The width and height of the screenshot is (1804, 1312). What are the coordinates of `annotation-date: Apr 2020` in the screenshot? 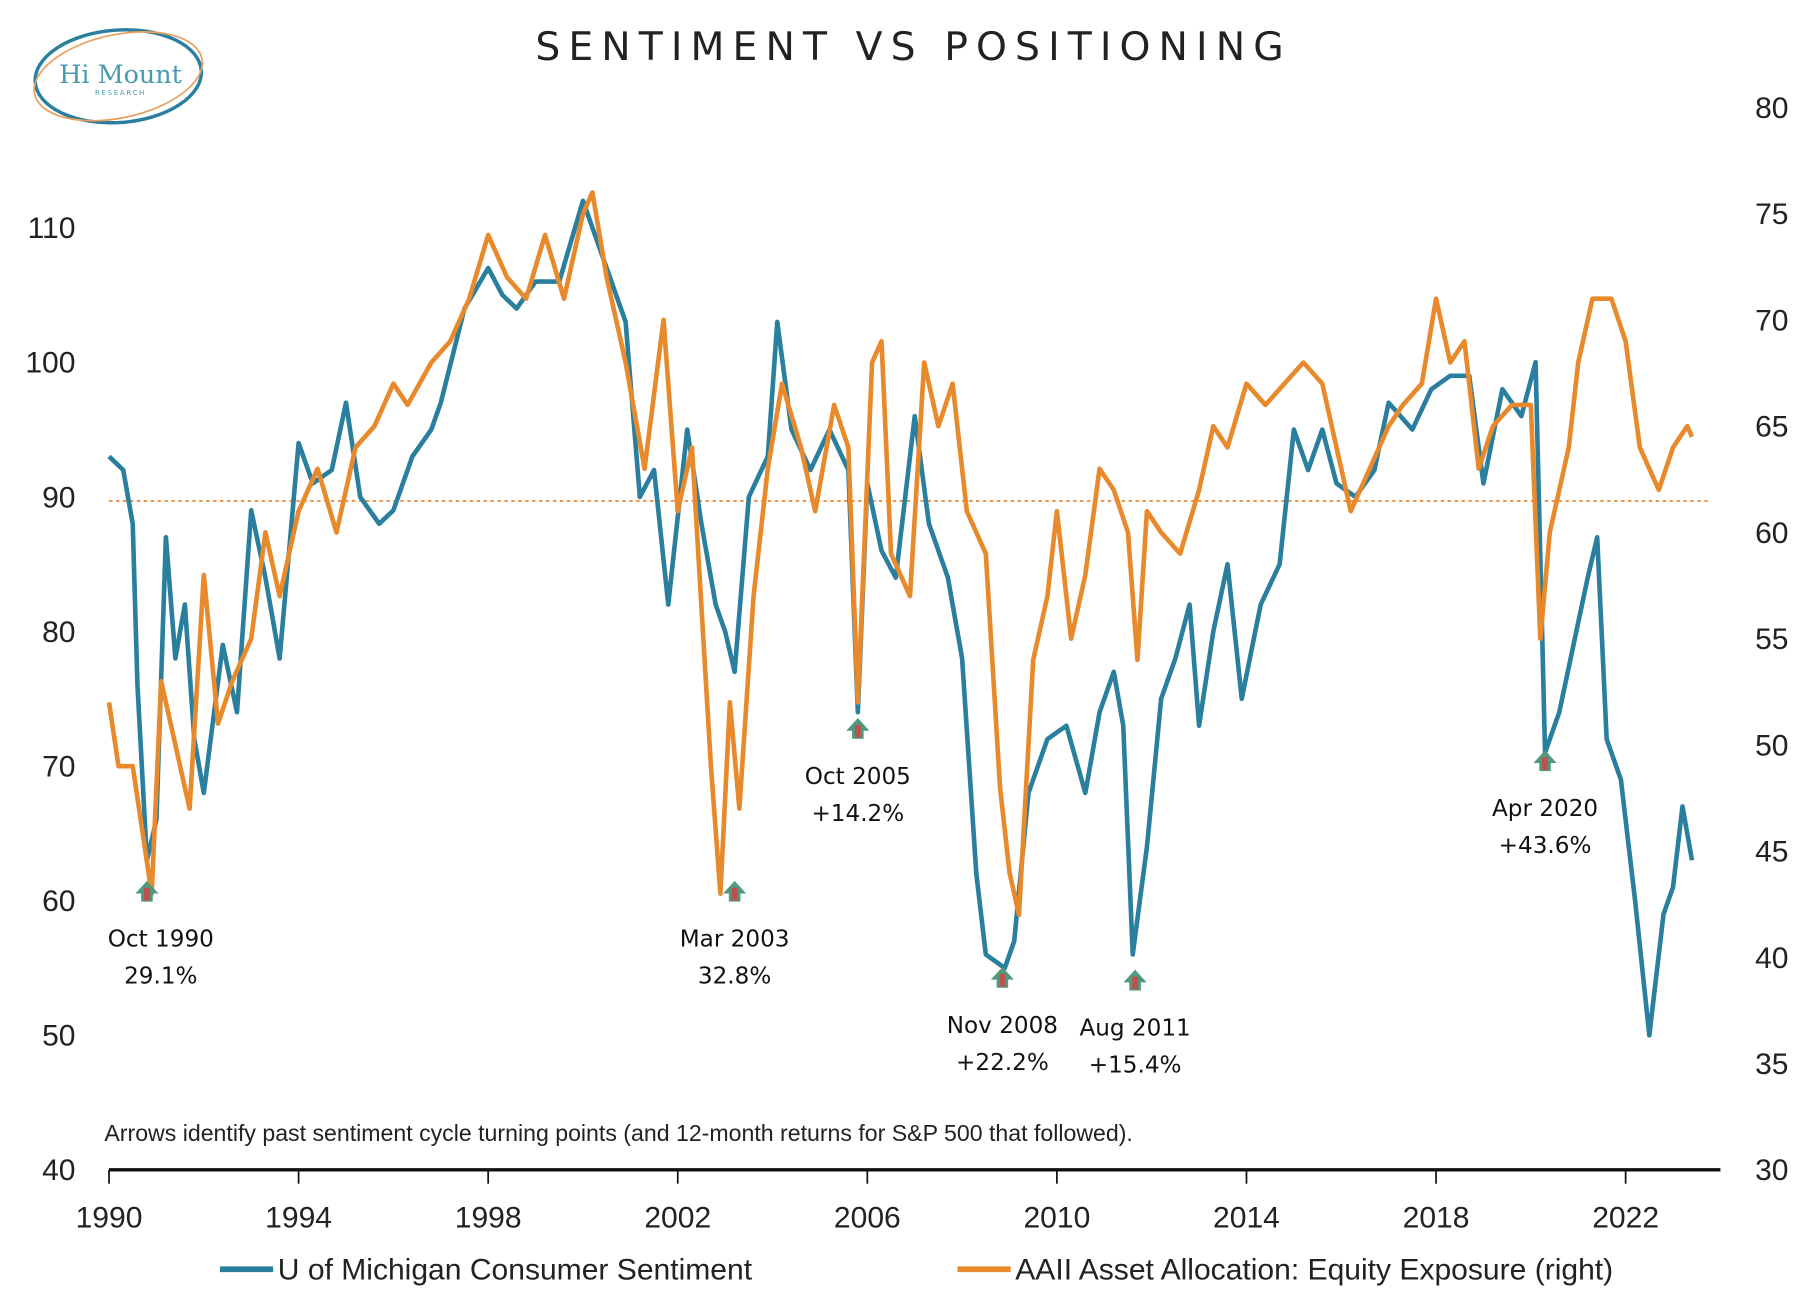 It's located at (1545, 809).